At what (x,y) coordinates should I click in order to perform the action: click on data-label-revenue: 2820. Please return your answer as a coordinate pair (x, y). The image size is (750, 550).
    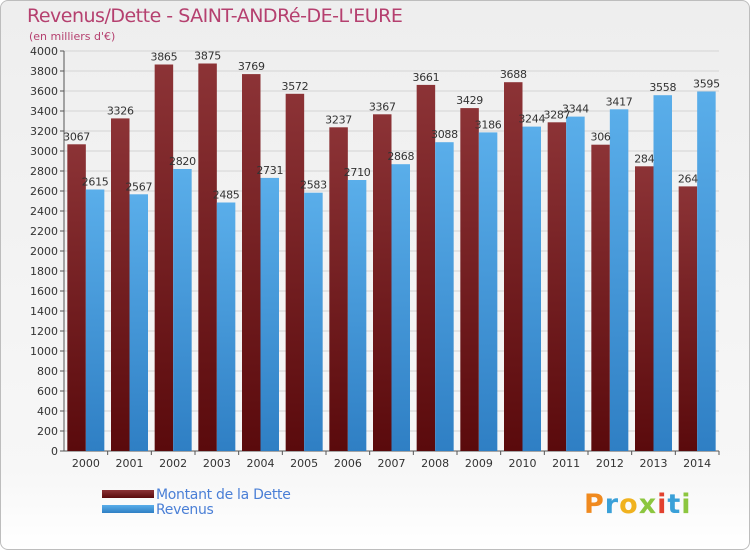
    Looking at the image, I should click on (182, 161).